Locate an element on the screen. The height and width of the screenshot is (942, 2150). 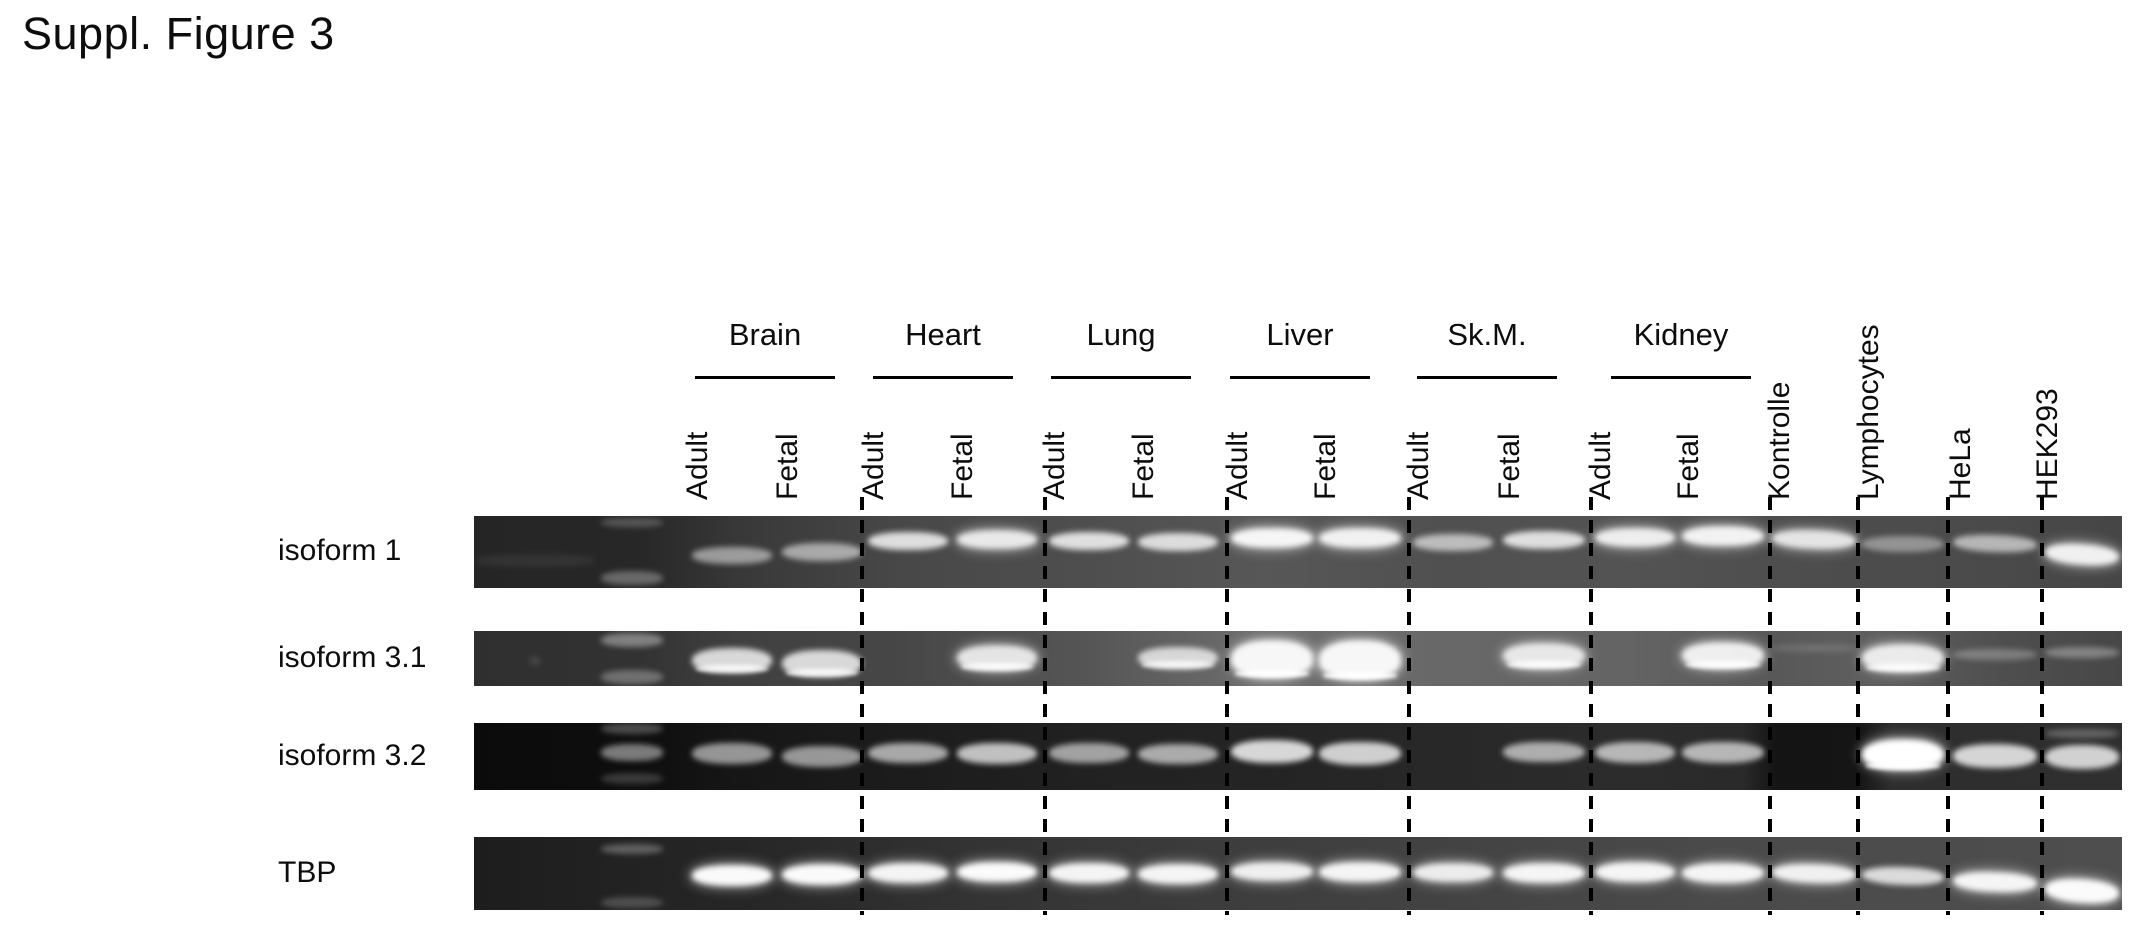
row-label-isoform-1: isoform 1 is located at coordinates (340, 550).